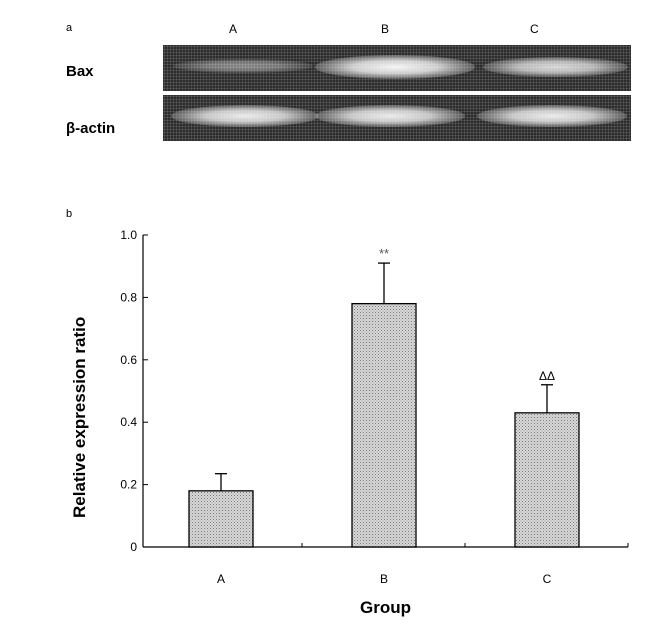 This screenshot has width=670, height=629. I want to click on lane-label-c: C, so click(534, 29).